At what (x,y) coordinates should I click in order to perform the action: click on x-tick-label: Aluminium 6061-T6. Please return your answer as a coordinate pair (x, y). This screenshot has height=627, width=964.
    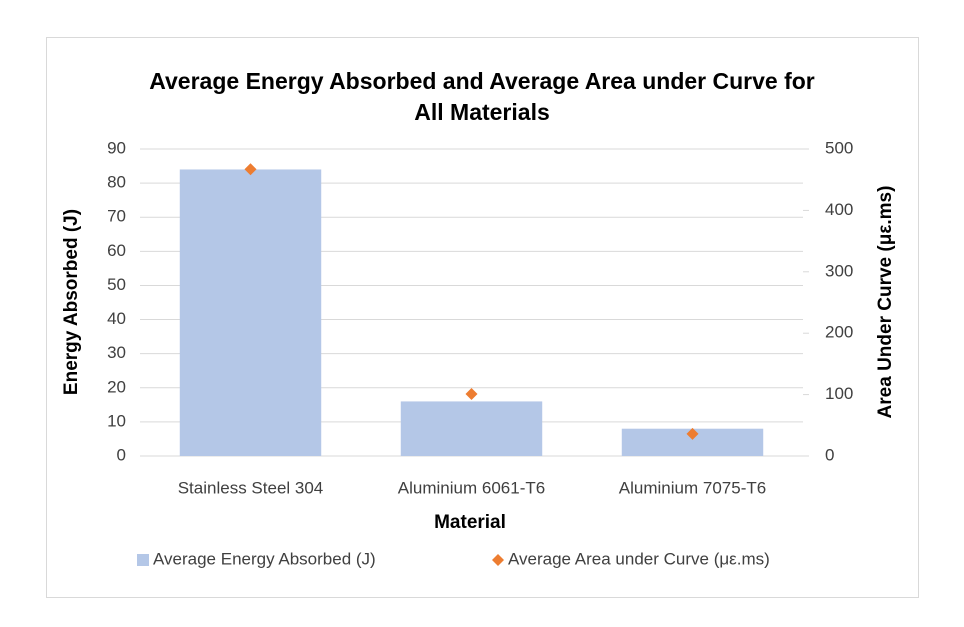
    Looking at the image, I should click on (471, 487).